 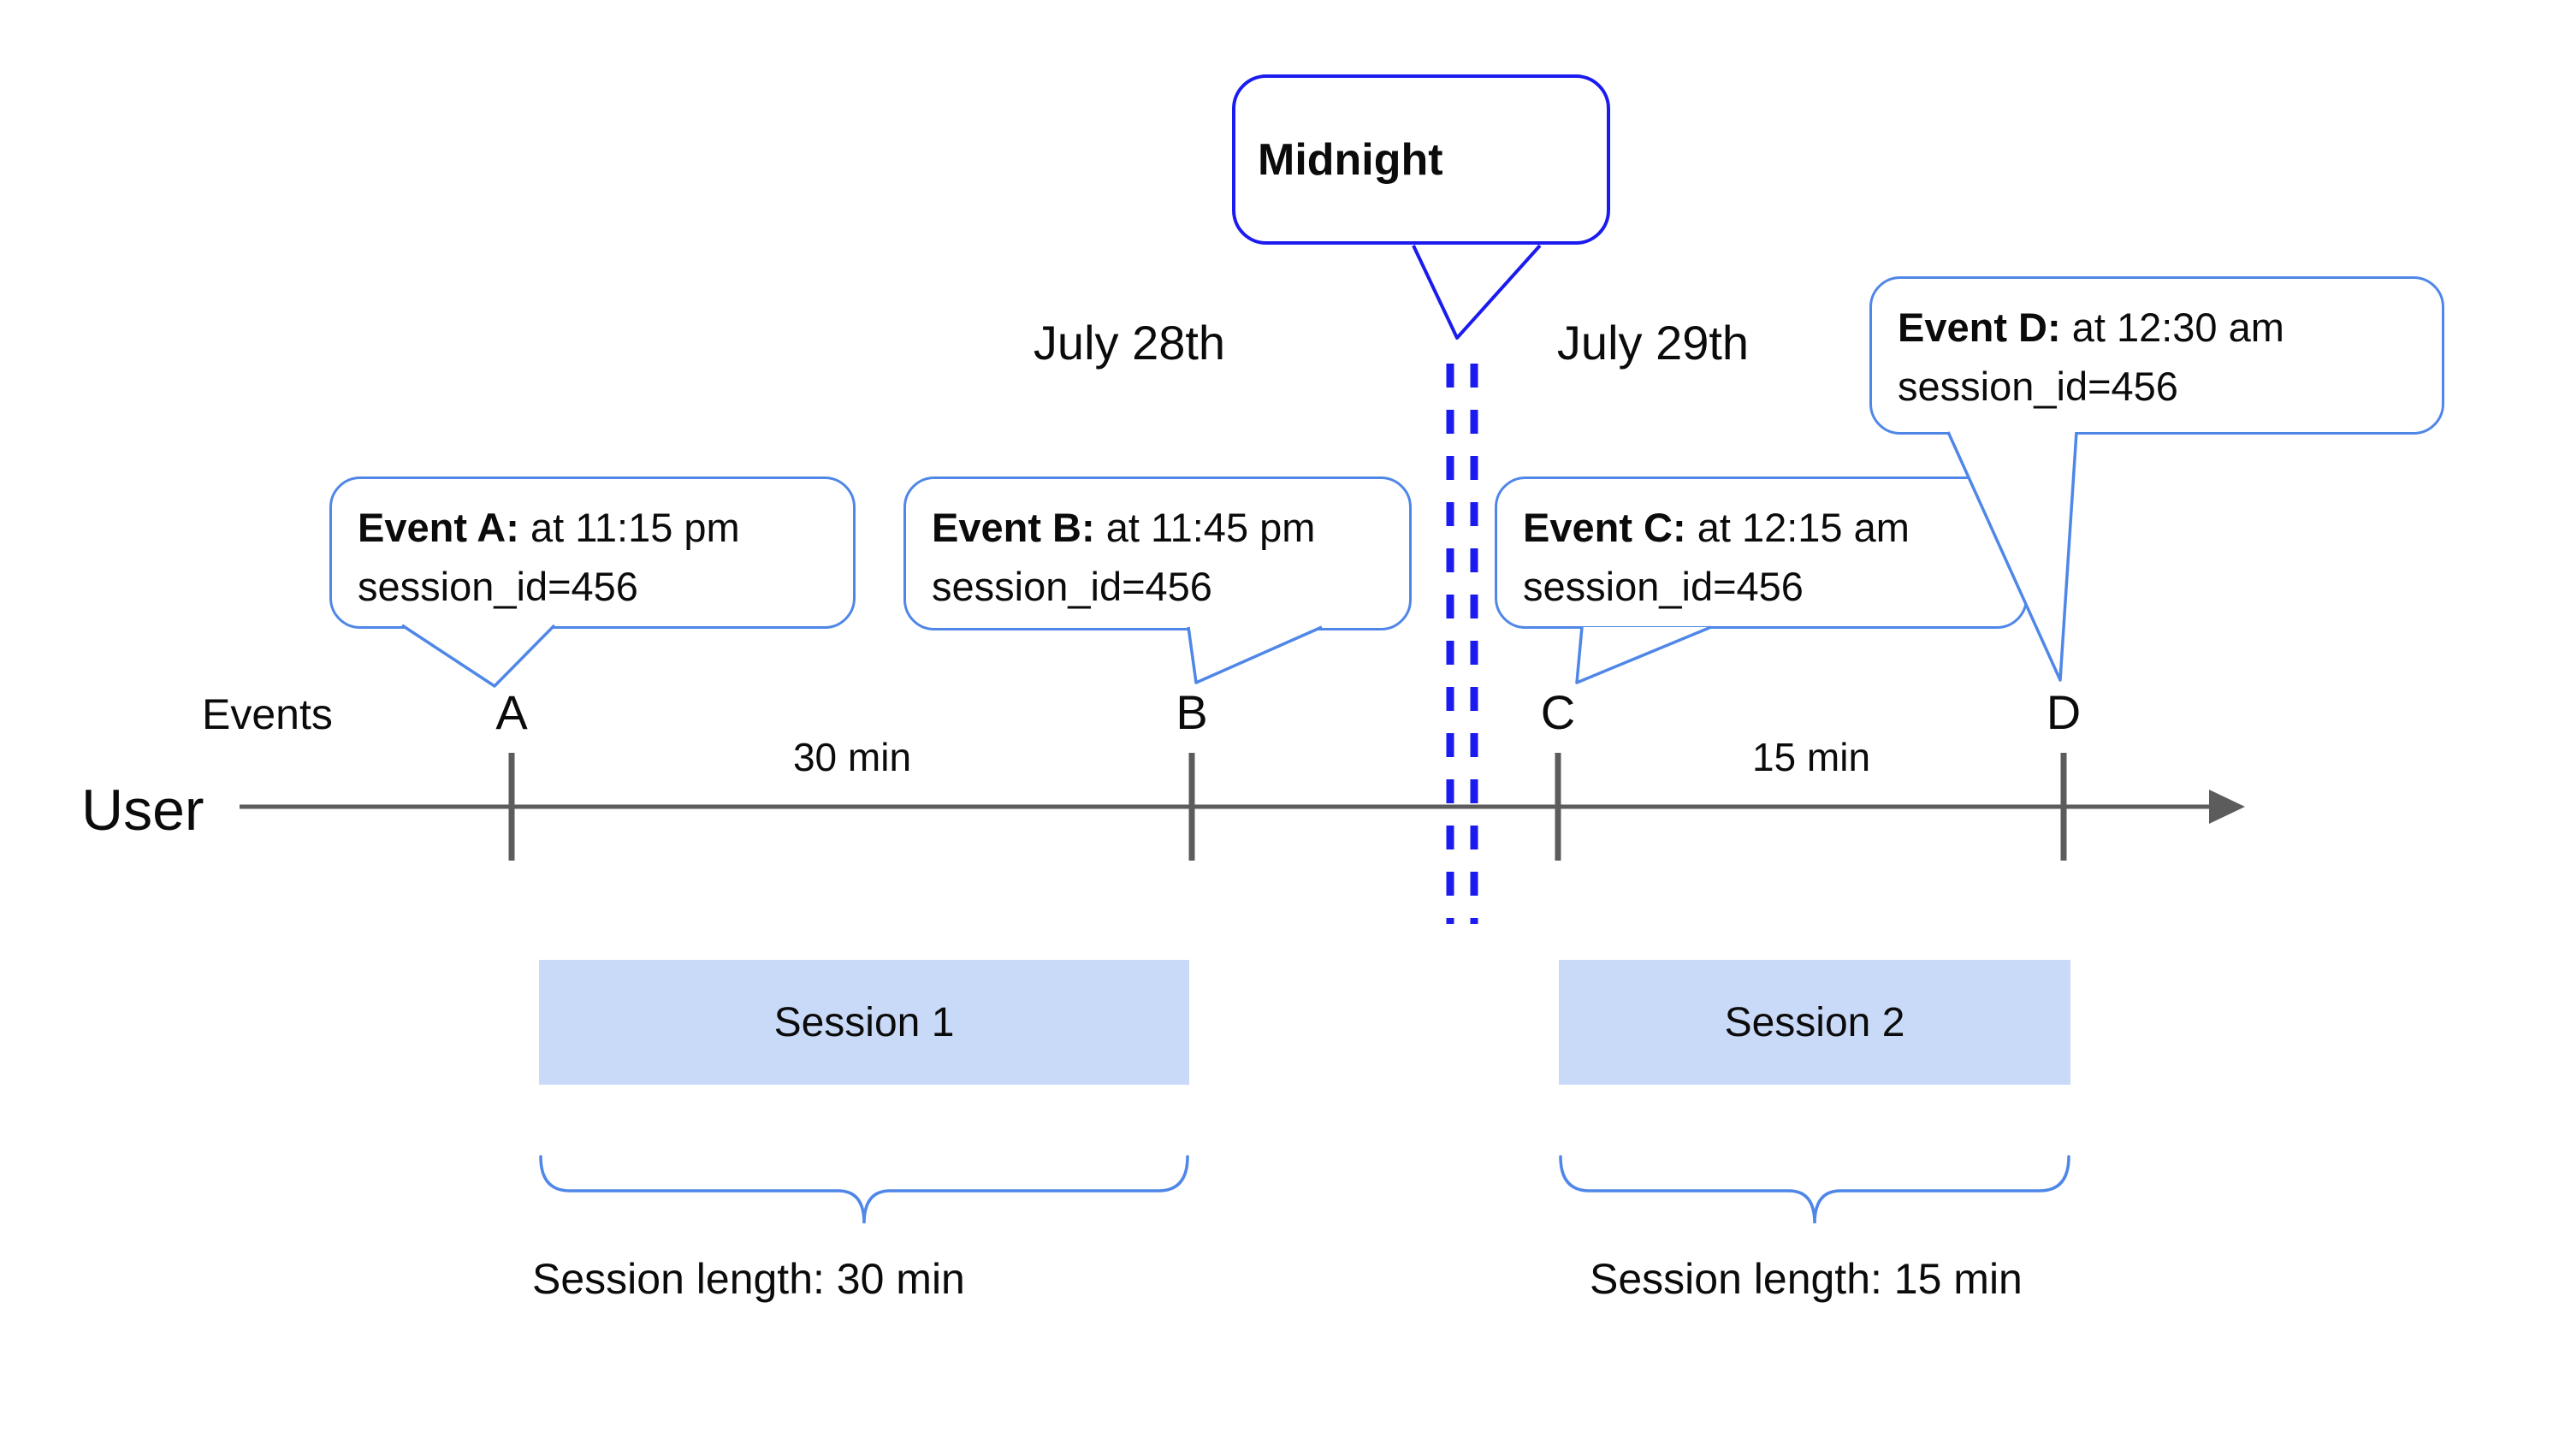 I want to click on event-d-callout-time: at 12:30 am, so click(x=2172, y=327).